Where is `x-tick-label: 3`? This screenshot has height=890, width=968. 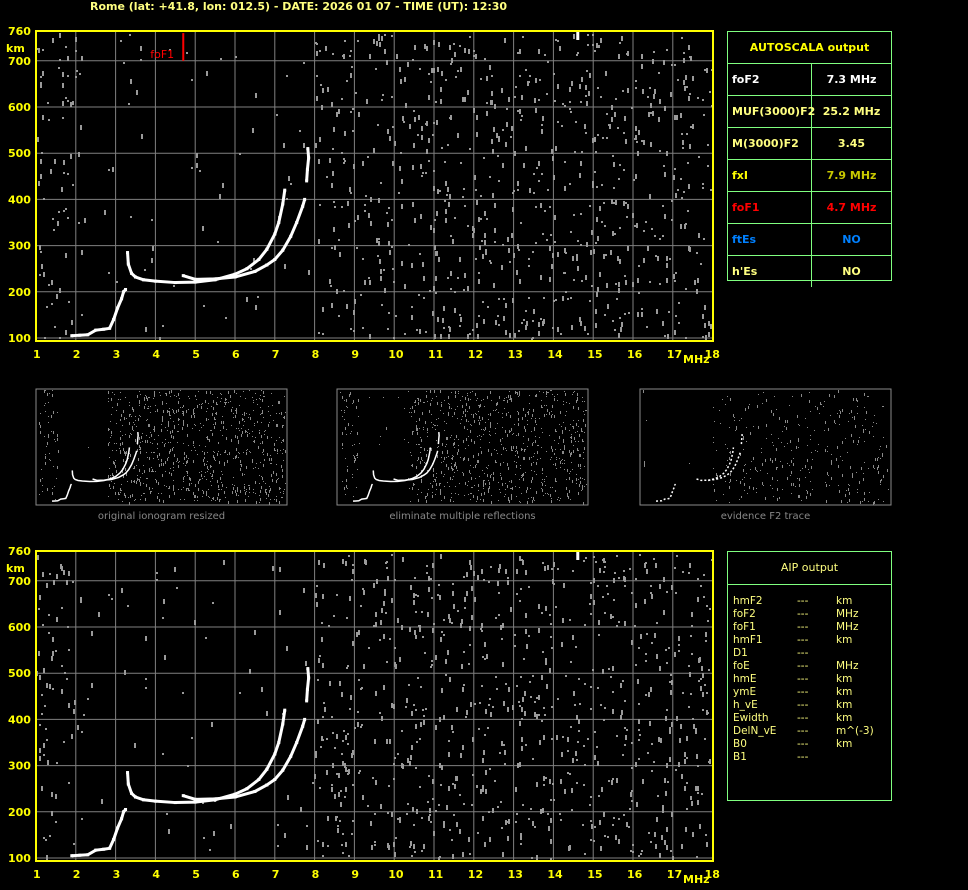
x-tick-label: 3 is located at coordinates (117, 874).